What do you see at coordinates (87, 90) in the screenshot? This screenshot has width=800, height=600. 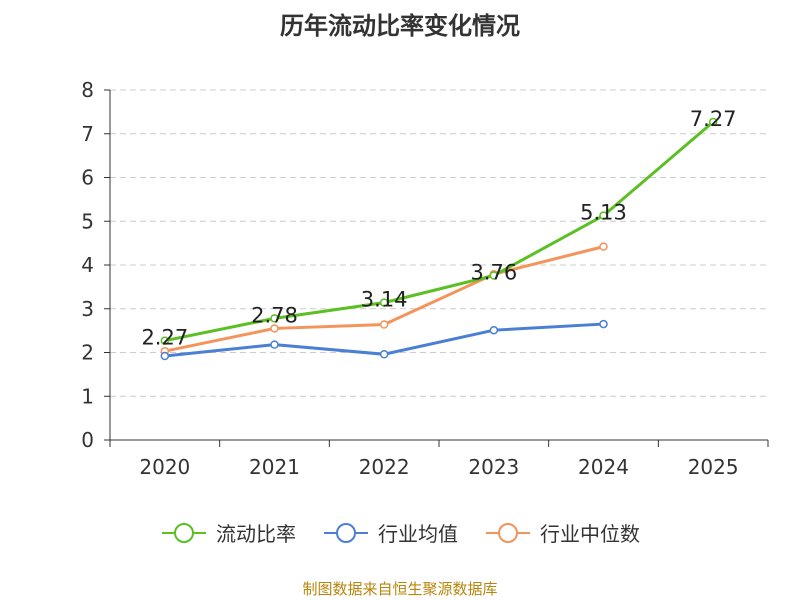 I see `y-tick-label: 8` at bounding box center [87, 90].